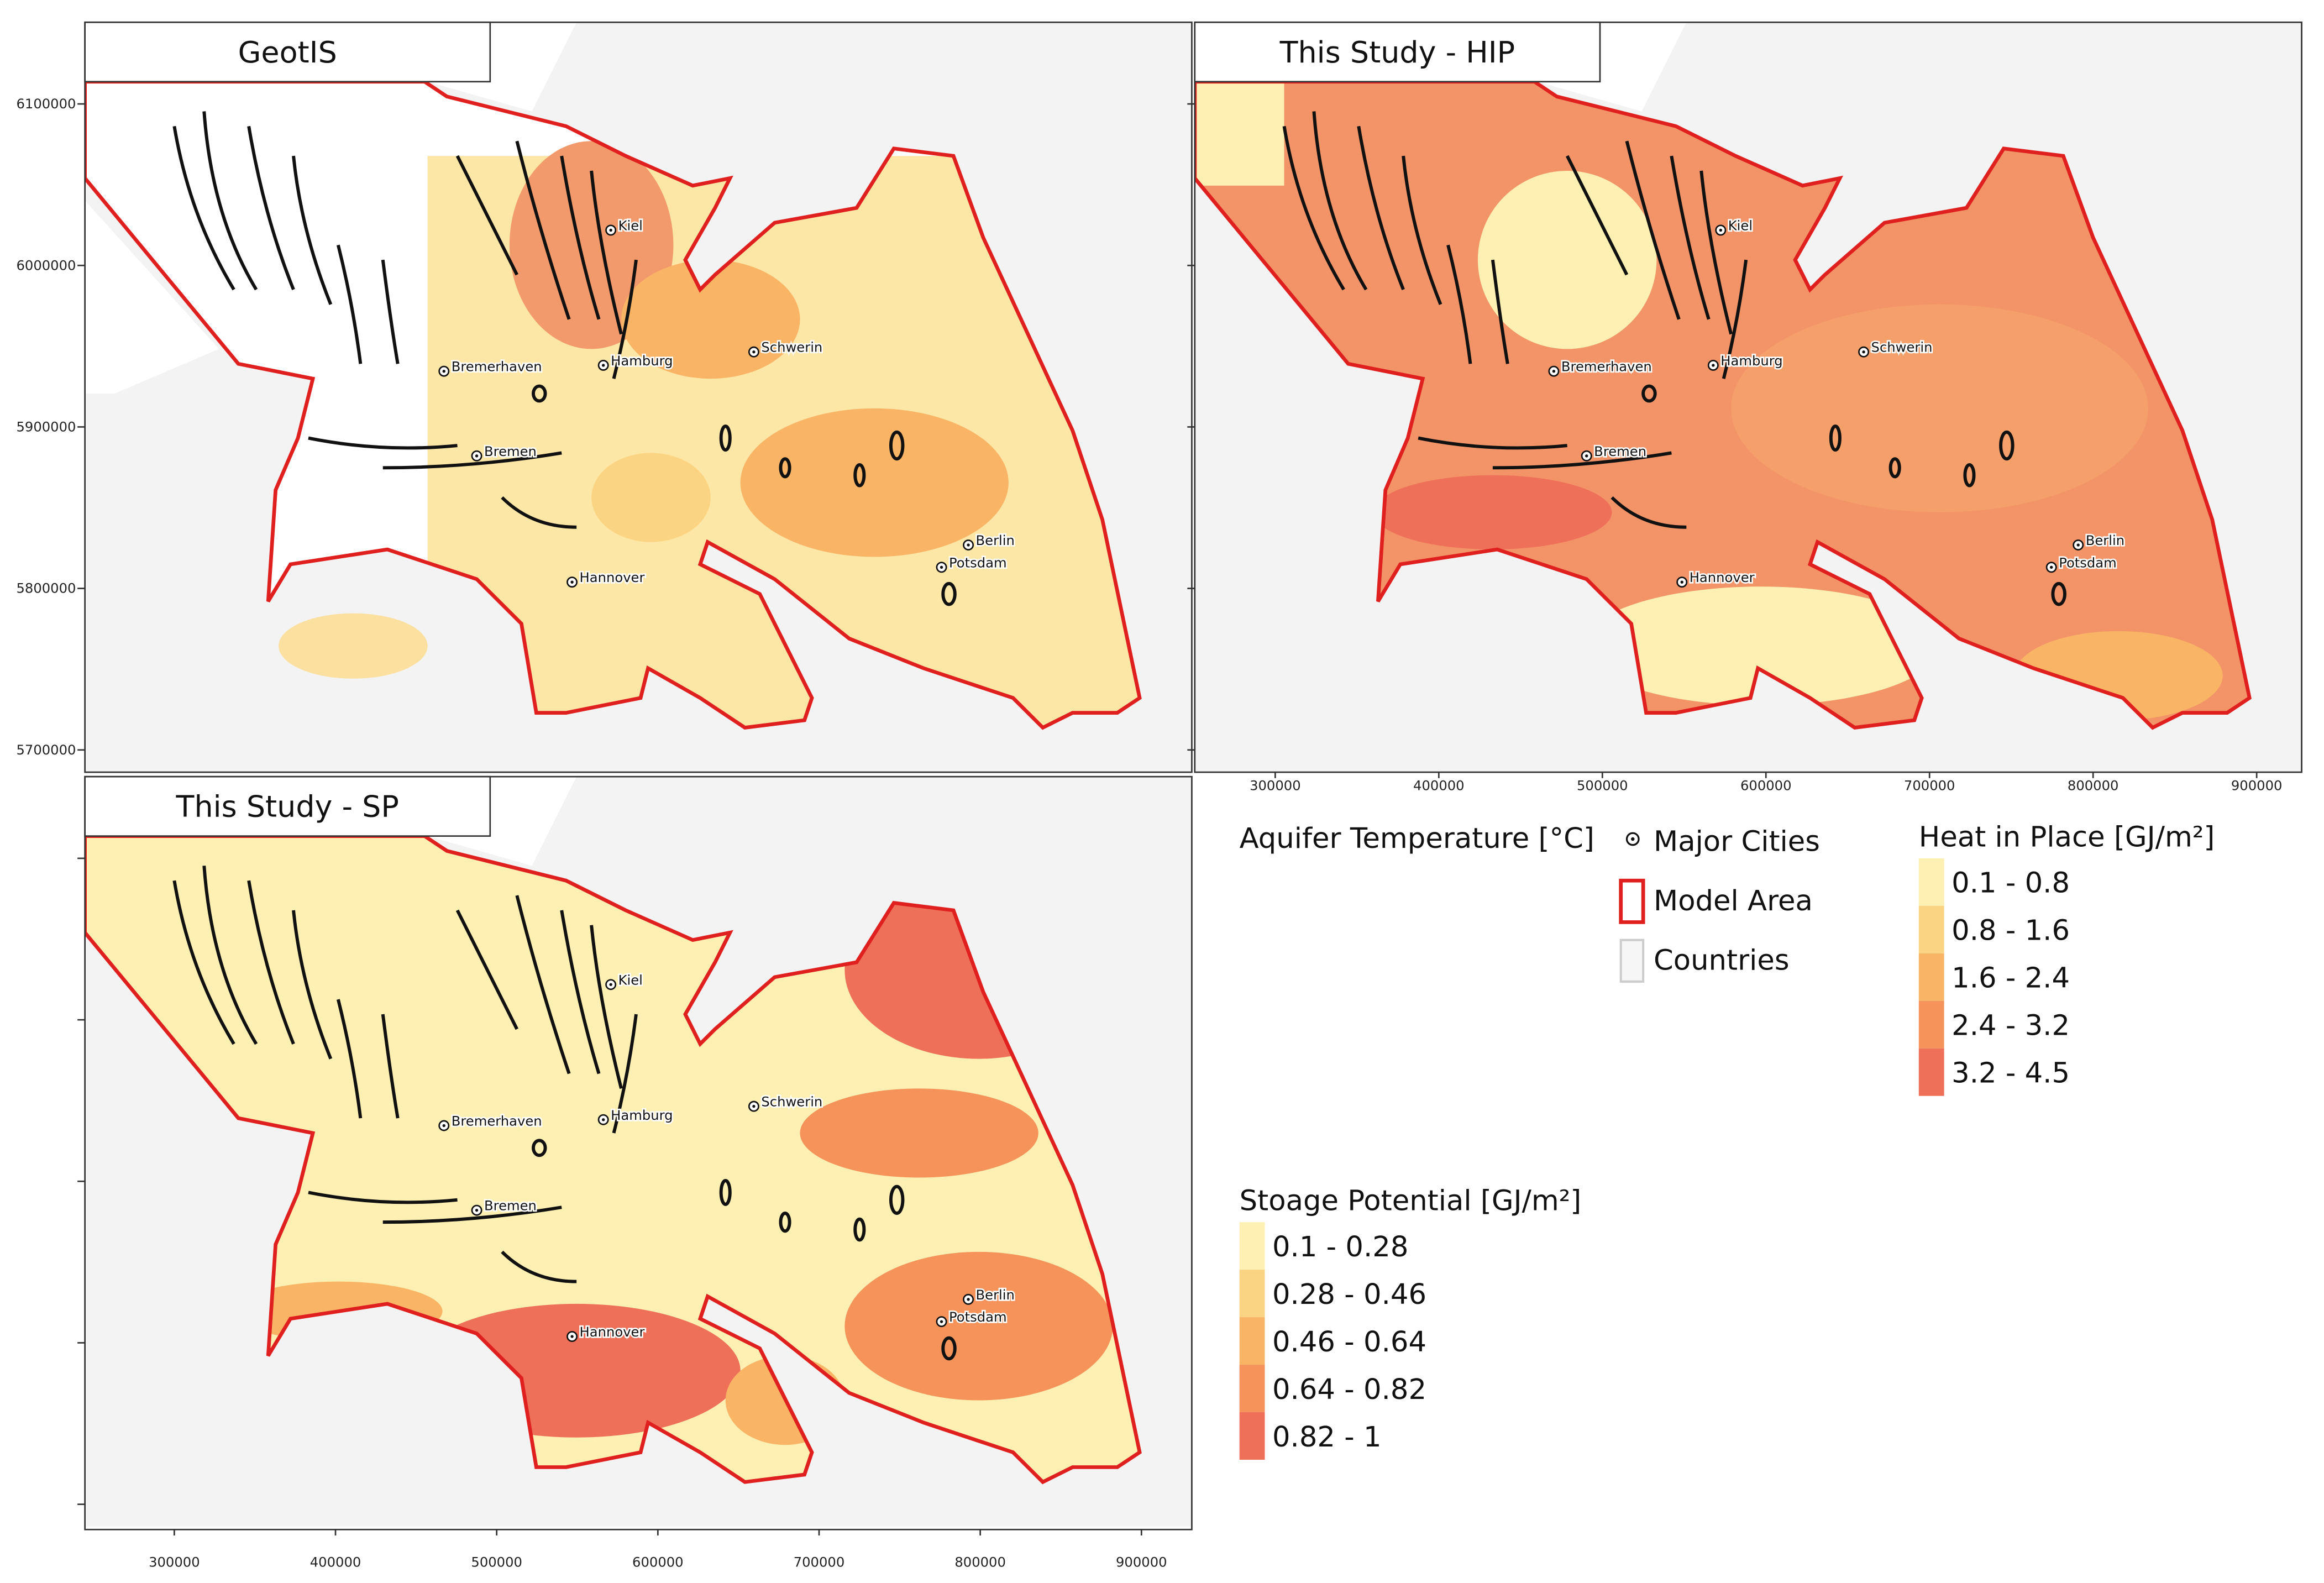 The image size is (2324, 1583). Describe the element at coordinates (46, 104) in the screenshot. I see `y-tick-label: 6100000` at that location.